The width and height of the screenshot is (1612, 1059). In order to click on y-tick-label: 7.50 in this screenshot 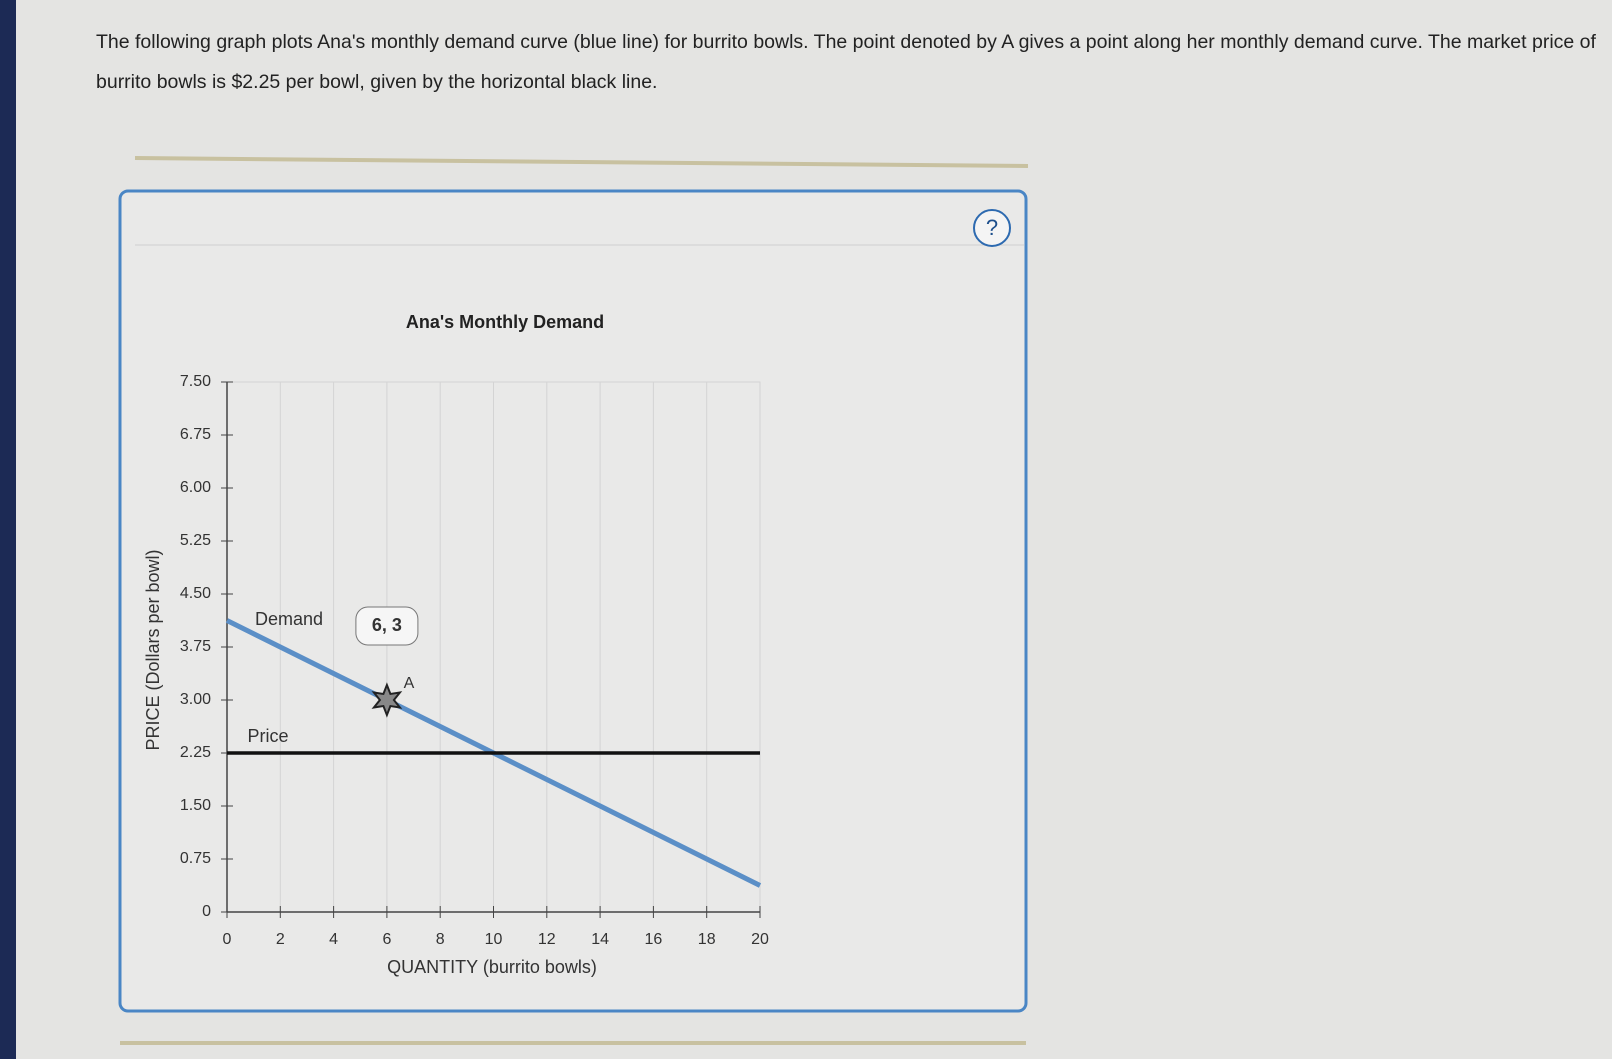, I will do `click(195, 381)`.